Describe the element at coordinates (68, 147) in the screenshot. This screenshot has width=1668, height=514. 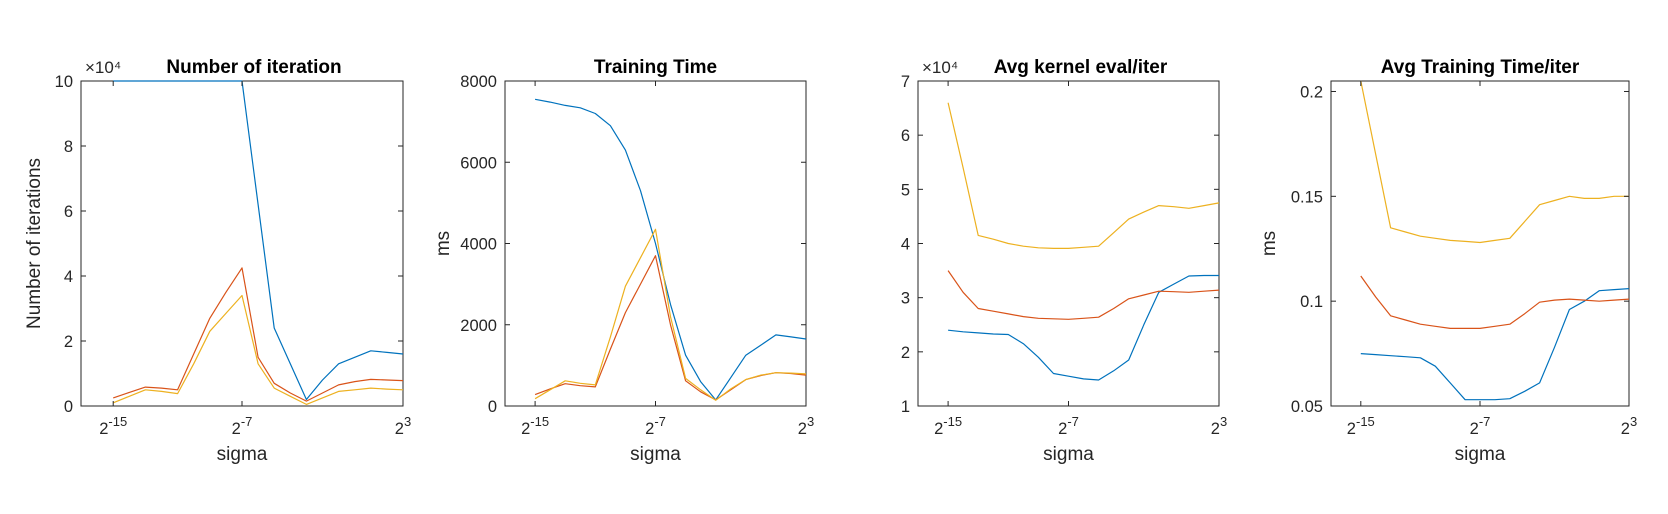
I see `y-tick-label: 8` at that location.